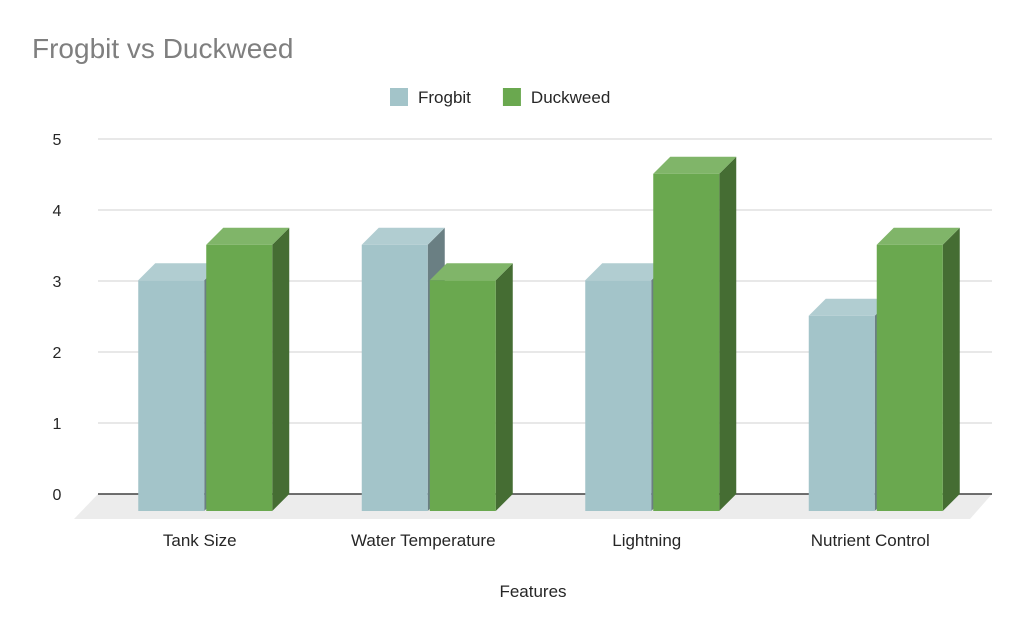 The image size is (1024, 632). I want to click on x-tick-label: Nutrient Control, so click(870, 540).